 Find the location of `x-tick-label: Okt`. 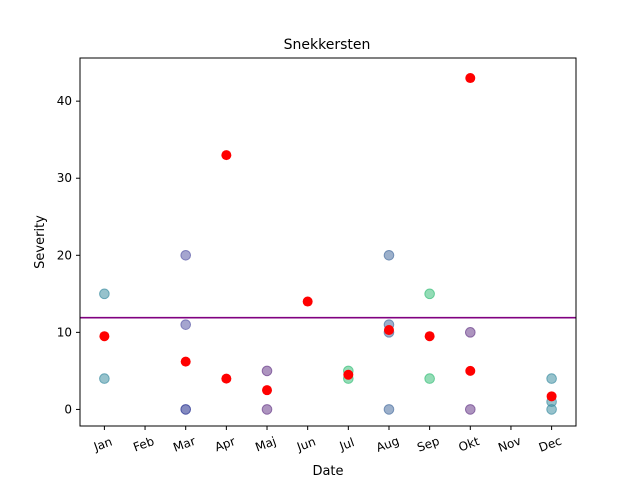

x-tick-label: Okt is located at coordinates (469, 444).